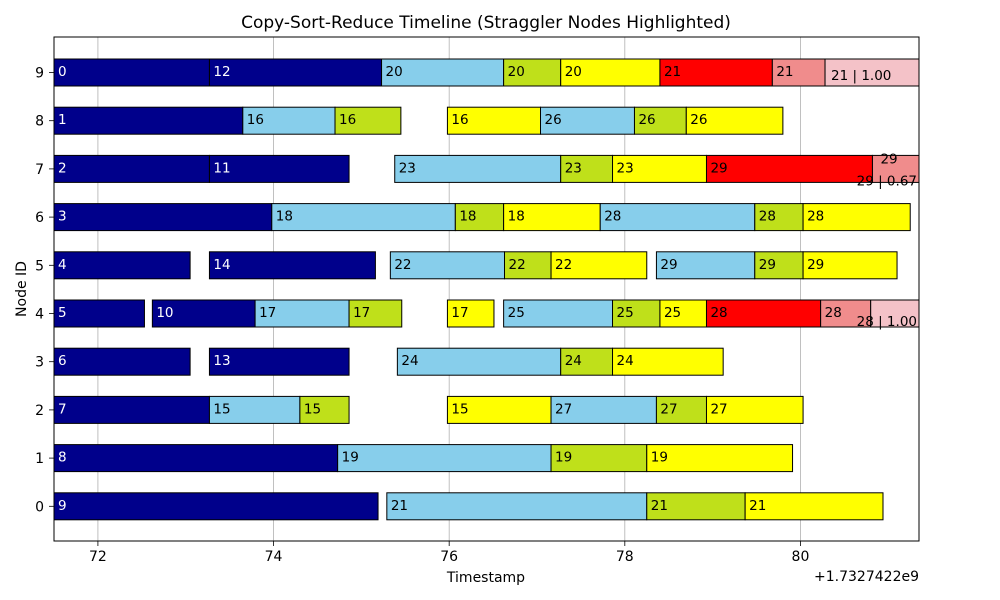  I want to click on y-tick-label: 7, so click(39, 170).